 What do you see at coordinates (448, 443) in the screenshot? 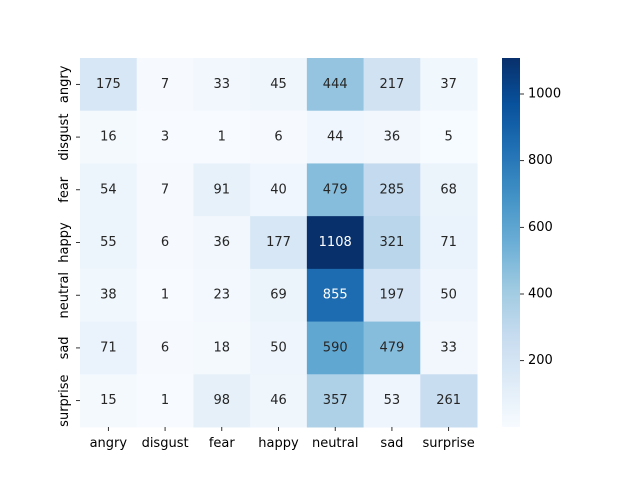
I see `x-tick-label-surprise: surprise` at bounding box center [448, 443].